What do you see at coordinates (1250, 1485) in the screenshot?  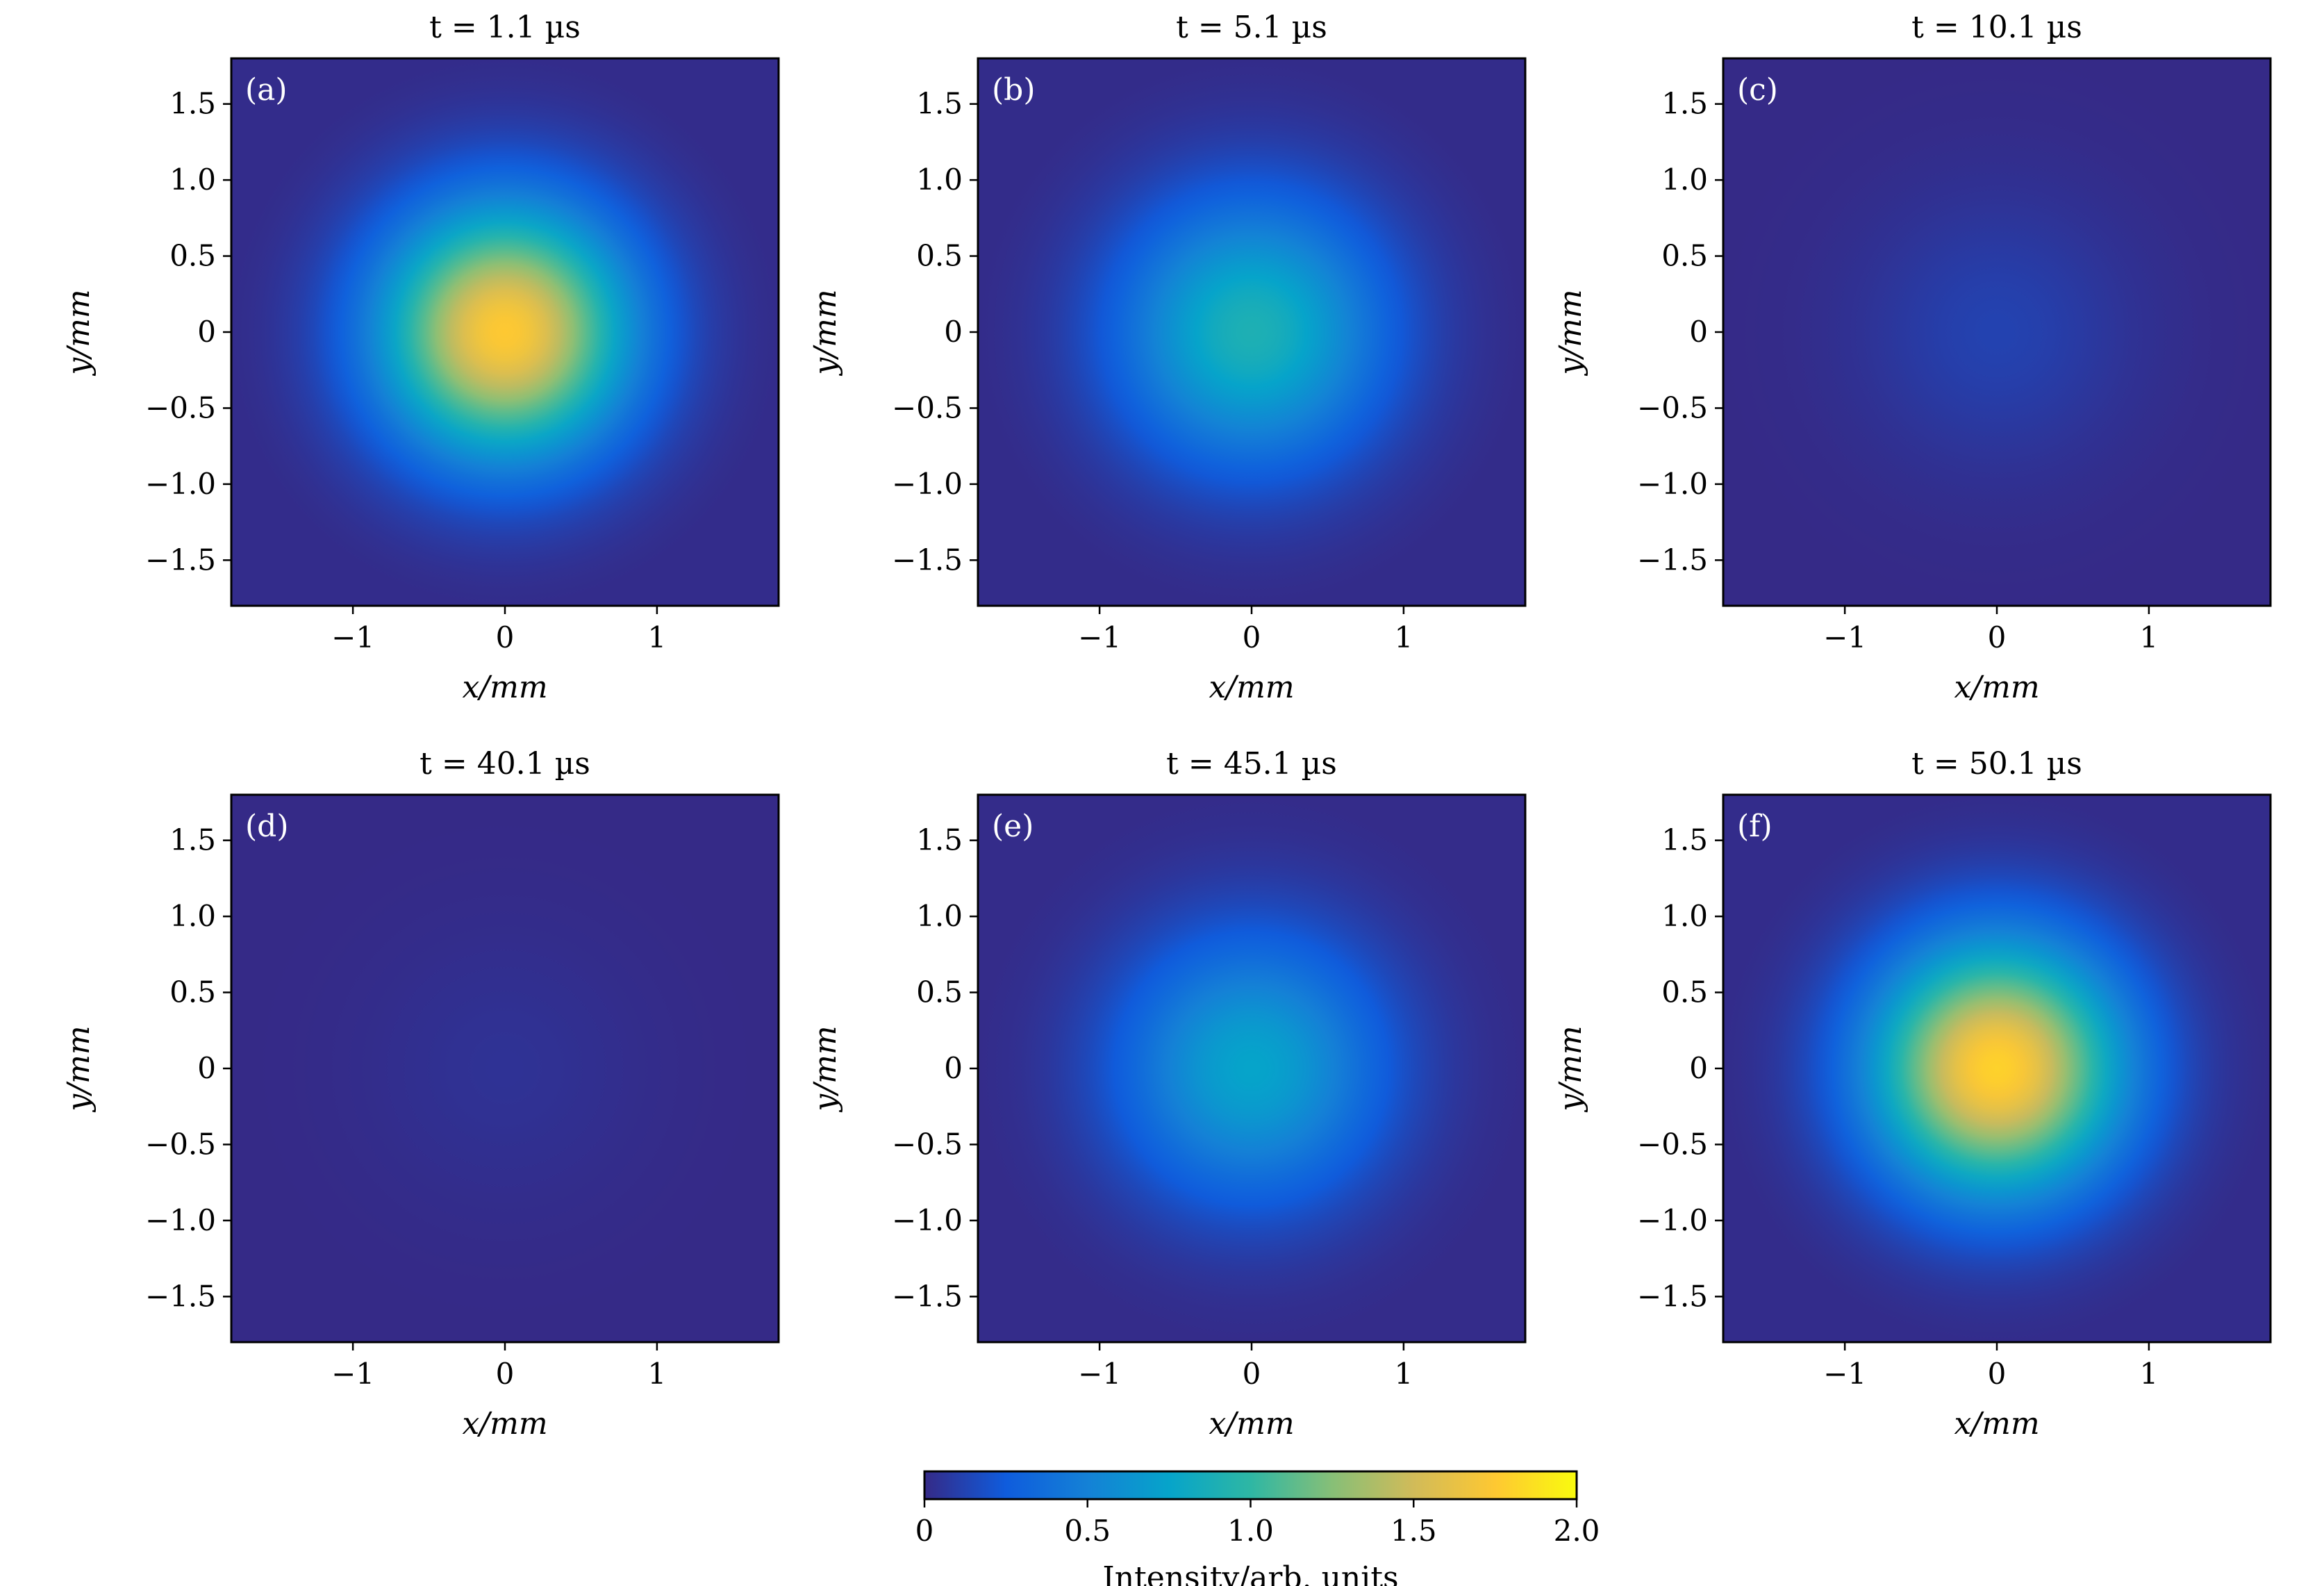 I see `colorbar-gradient` at bounding box center [1250, 1485].